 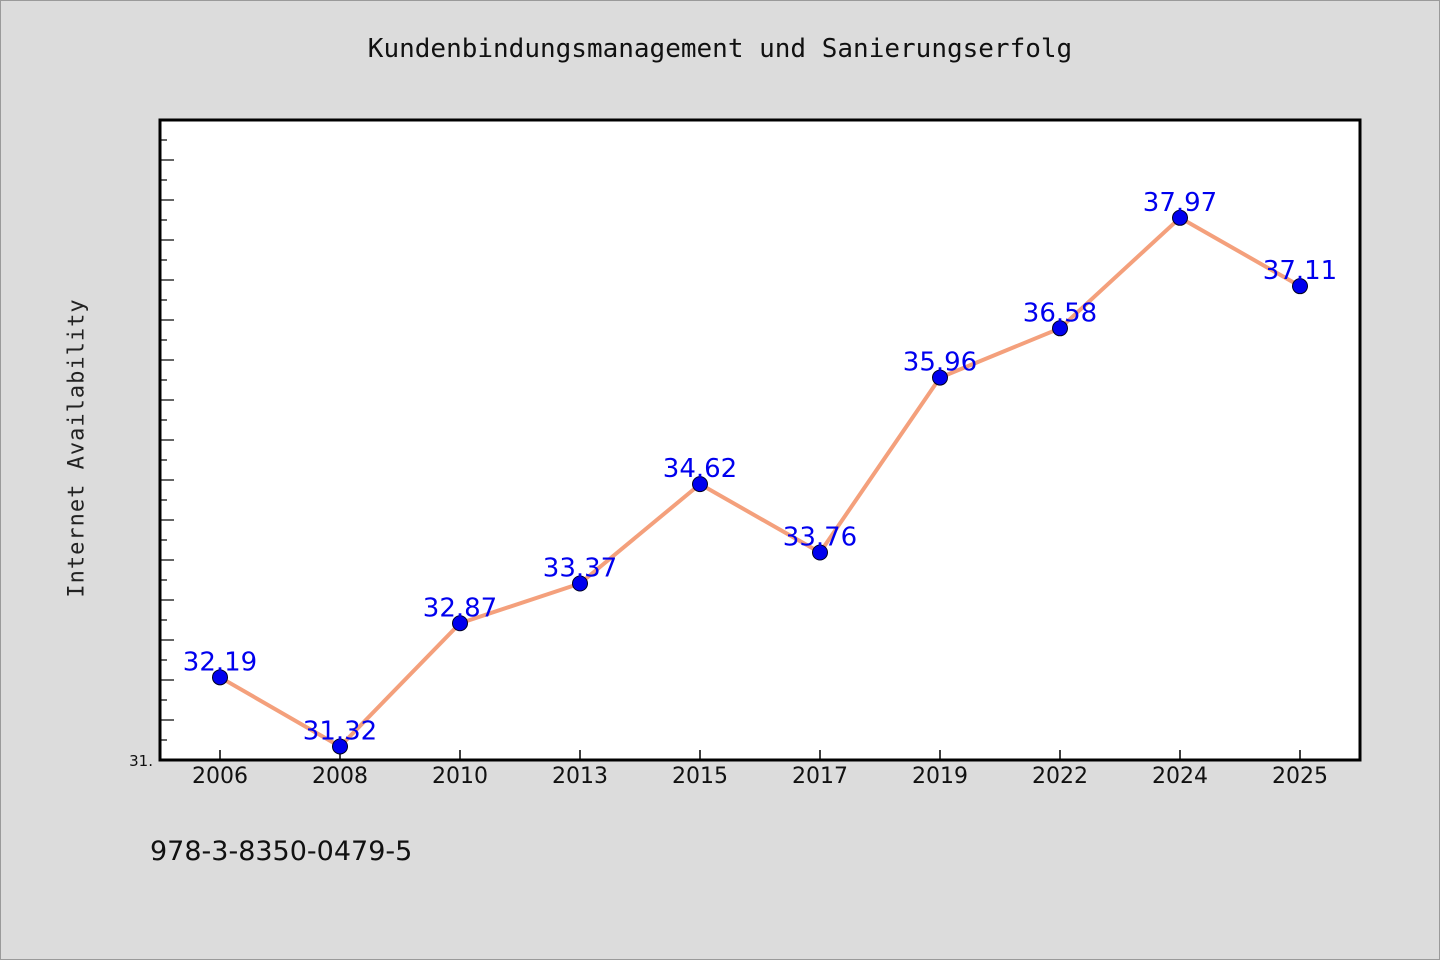 I want to click on x-tick-label: 2017, so click(x=820, y=776).